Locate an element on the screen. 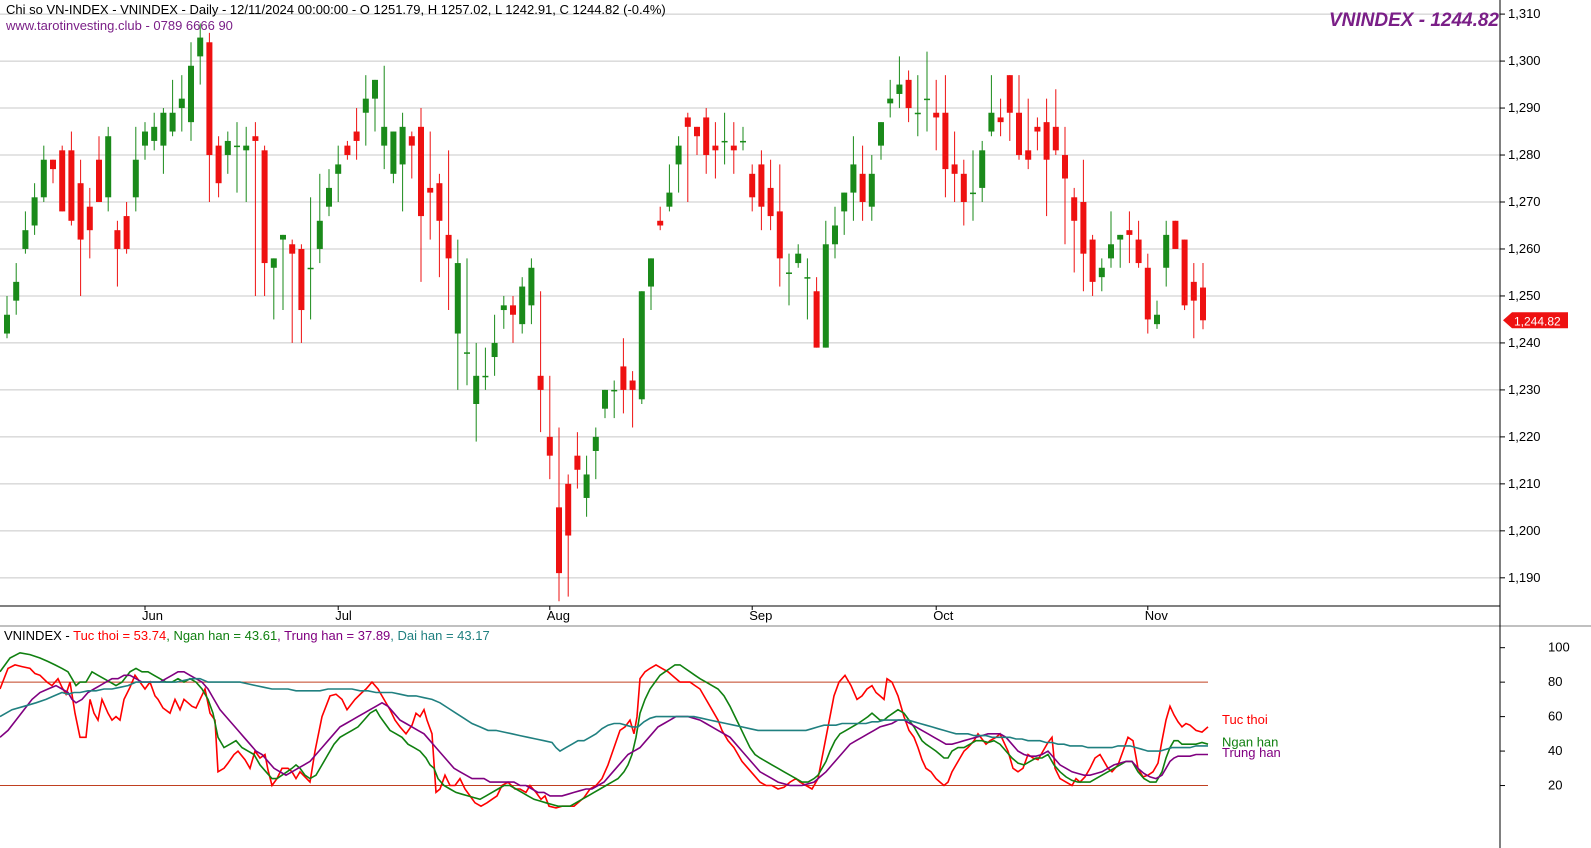 The image size is (1591, 848). indicator-legend-item: , Dai han = 43.17 is located at coordinates (440, 635).